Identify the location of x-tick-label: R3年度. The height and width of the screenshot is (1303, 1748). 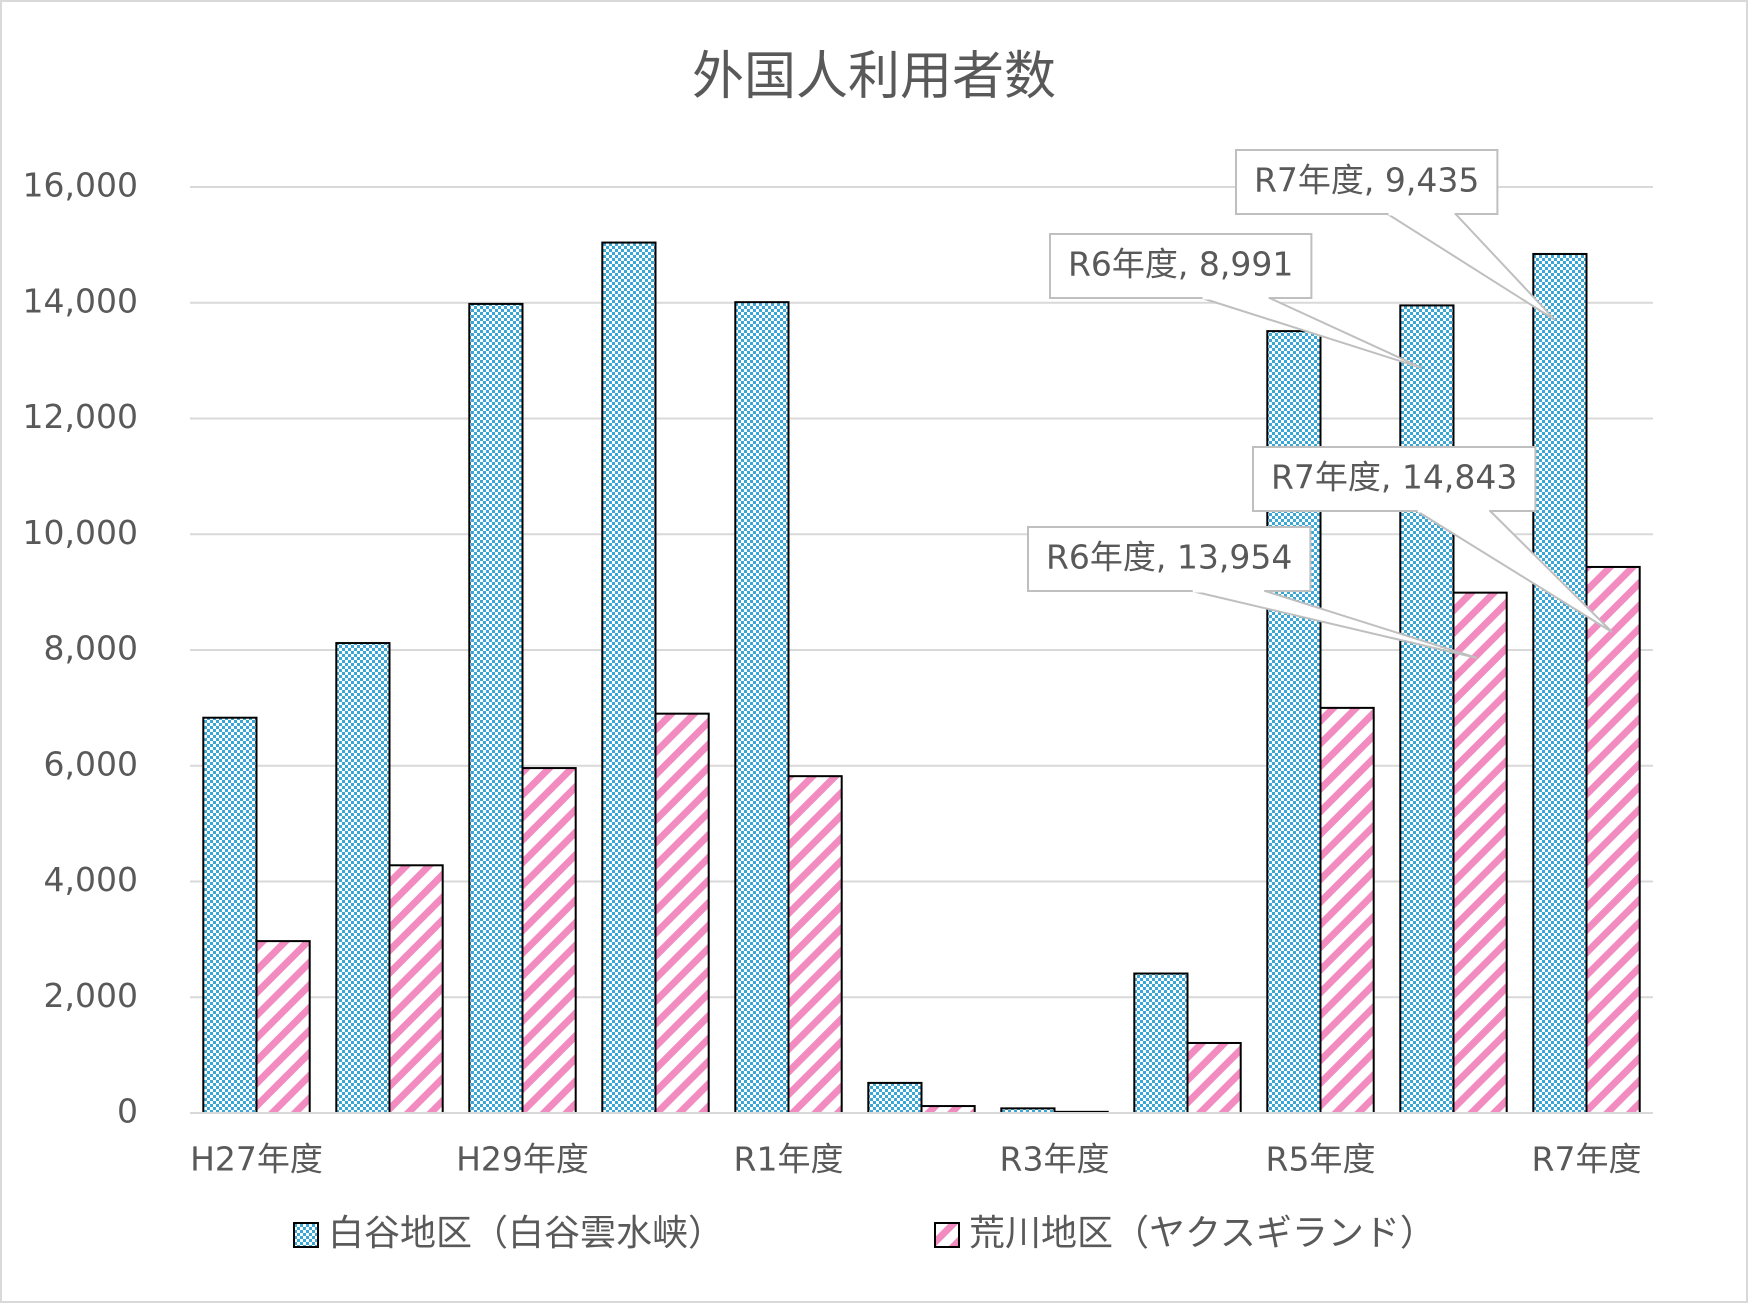
(1055, 1159).